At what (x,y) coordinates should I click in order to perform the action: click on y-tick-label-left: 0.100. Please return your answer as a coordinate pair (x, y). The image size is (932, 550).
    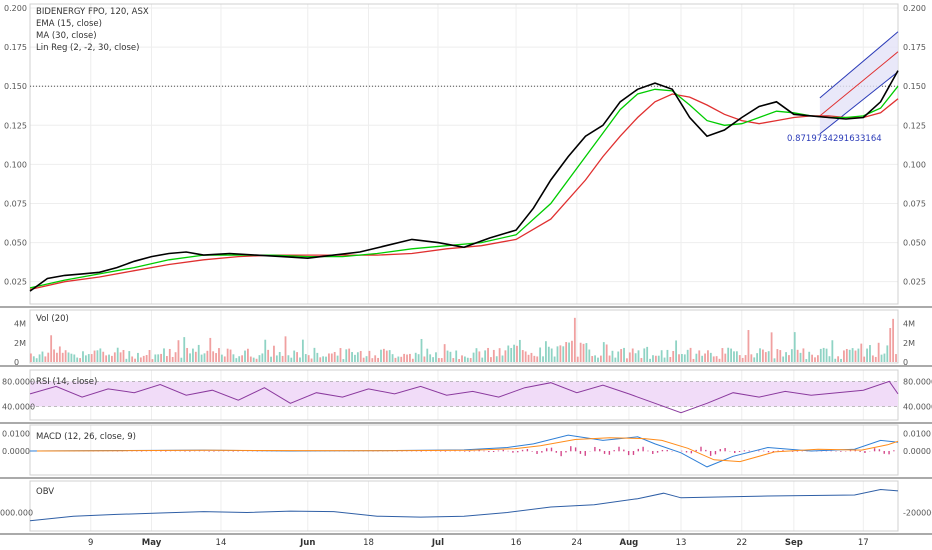
    Looking at the image, I should click on (15, 164).